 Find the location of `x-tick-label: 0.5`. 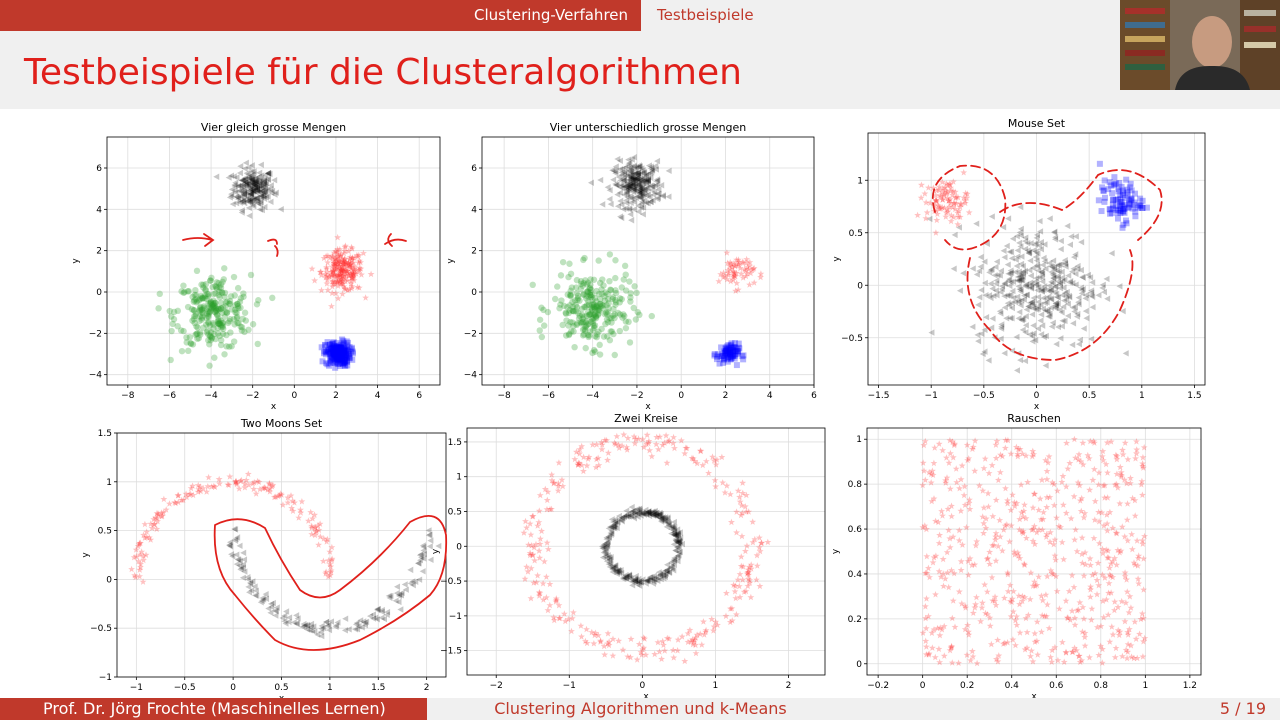

x-tick-label: 0.5 is located at coordinates (1089, 396).